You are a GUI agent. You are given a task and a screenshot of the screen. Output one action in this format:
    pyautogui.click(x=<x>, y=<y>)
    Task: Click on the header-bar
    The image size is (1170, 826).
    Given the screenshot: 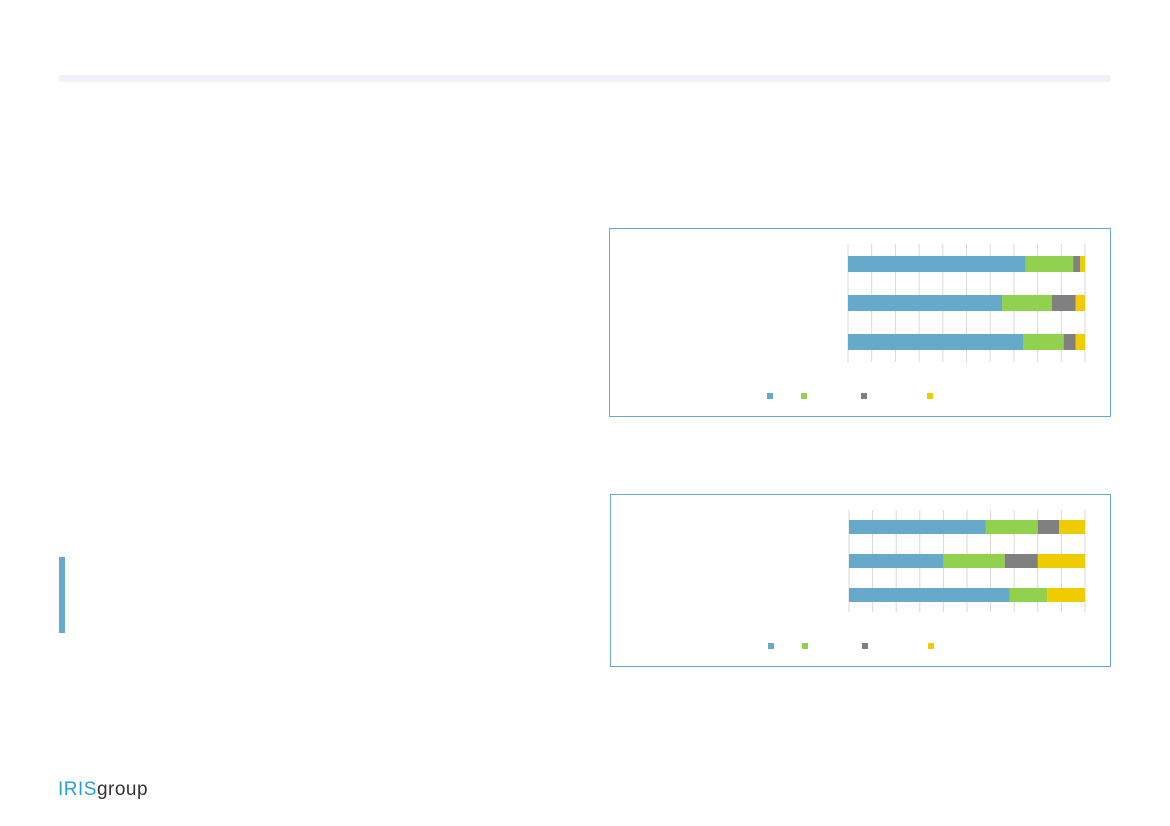 What is the action you would take?
    pyautogui.click(x=584, y=78)
    